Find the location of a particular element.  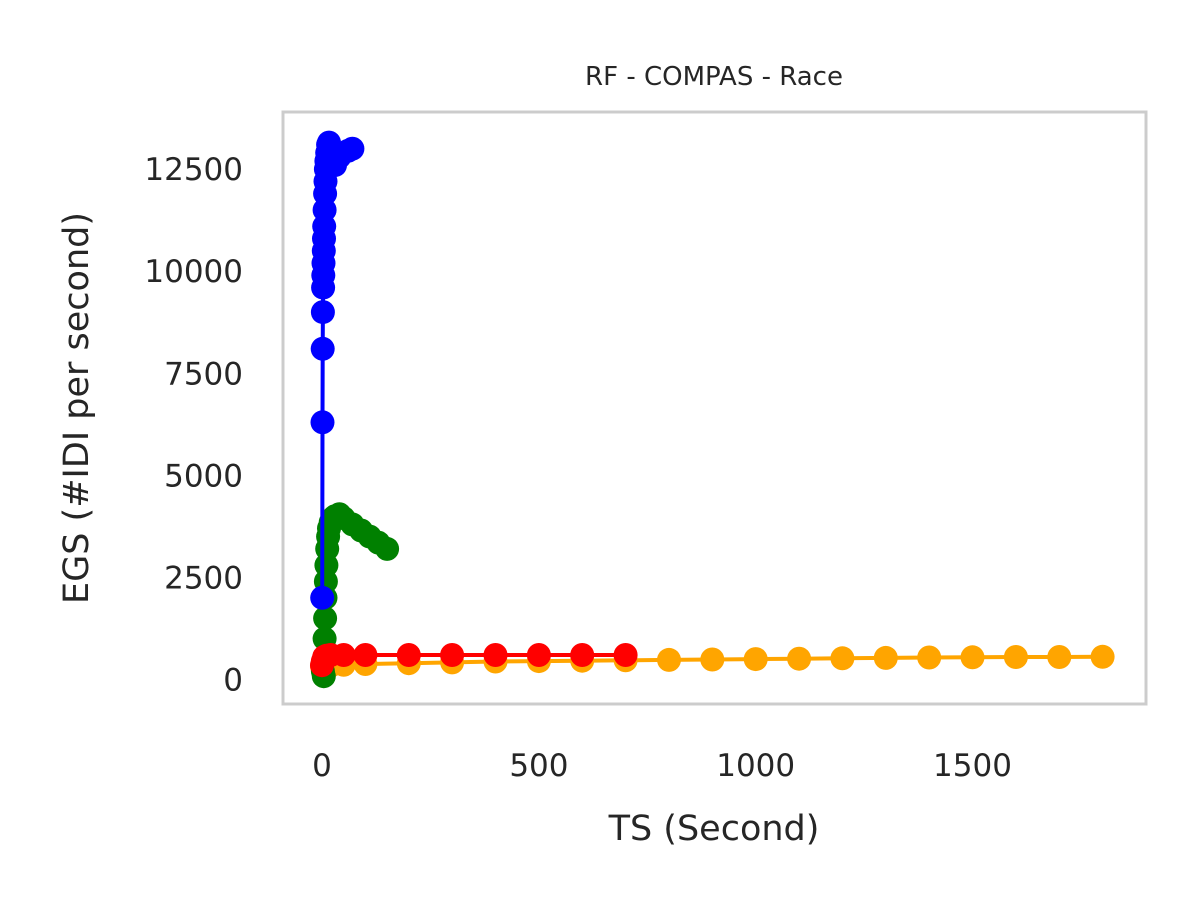

x-axis-label: TS (Second) is located at coordinates (714, 829).